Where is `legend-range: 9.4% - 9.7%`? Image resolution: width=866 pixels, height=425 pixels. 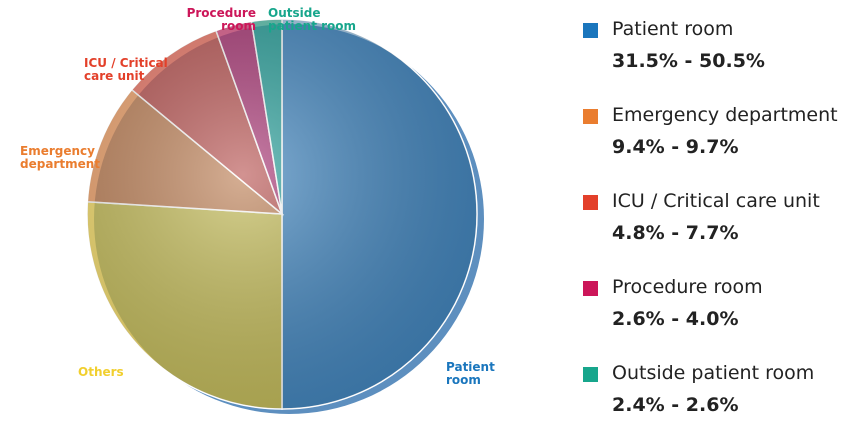
legend-range: 9.4% - 9.7% is located at coordinates (675, 147).